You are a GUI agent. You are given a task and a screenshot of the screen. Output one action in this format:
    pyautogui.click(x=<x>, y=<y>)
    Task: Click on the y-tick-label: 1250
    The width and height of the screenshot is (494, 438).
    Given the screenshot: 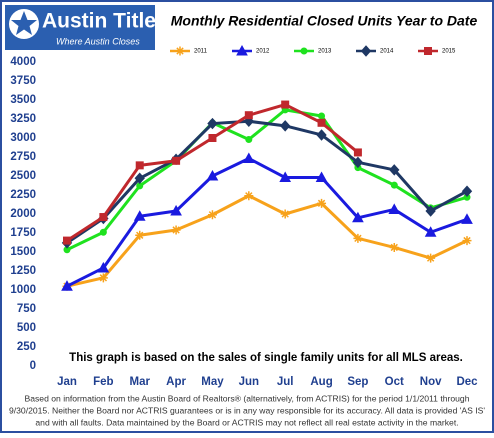 What is the action you would take?
    pyautogui.click(x=23, y=271)
    